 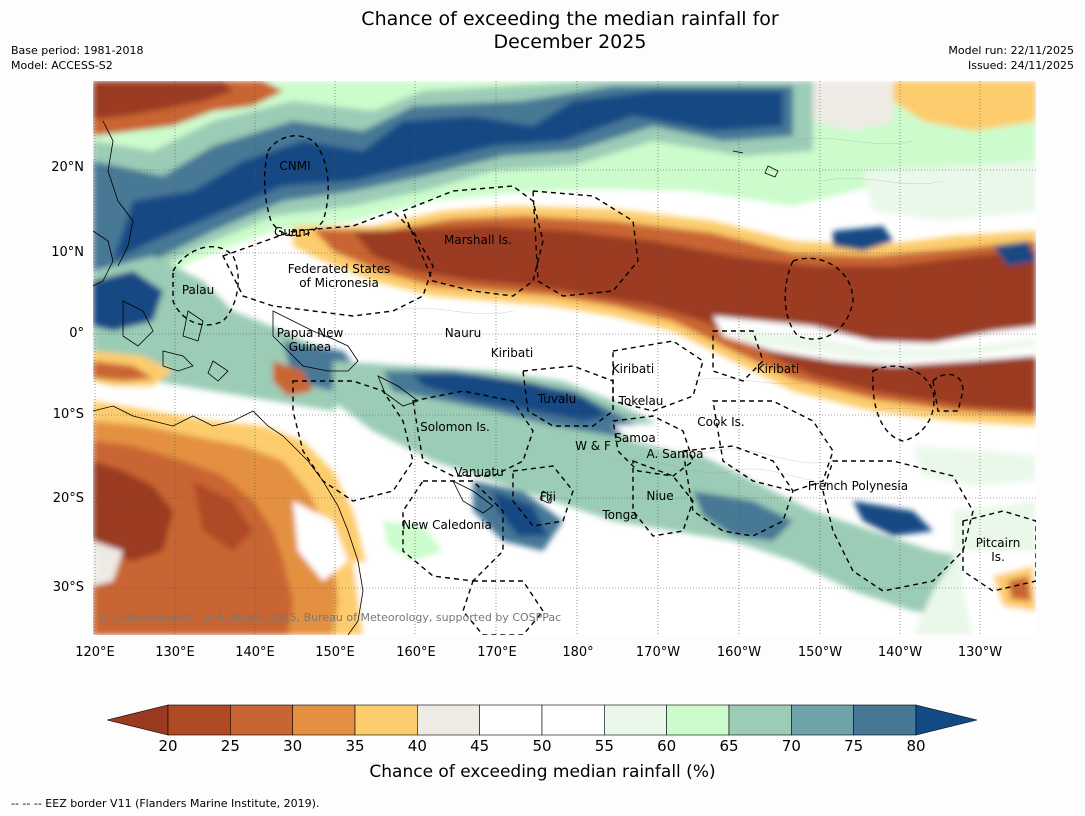 What do you see at coordinates (168, 746) in the screenshot?
I see `colorbar-tick-20: 20` at bounding box center [168, 746].